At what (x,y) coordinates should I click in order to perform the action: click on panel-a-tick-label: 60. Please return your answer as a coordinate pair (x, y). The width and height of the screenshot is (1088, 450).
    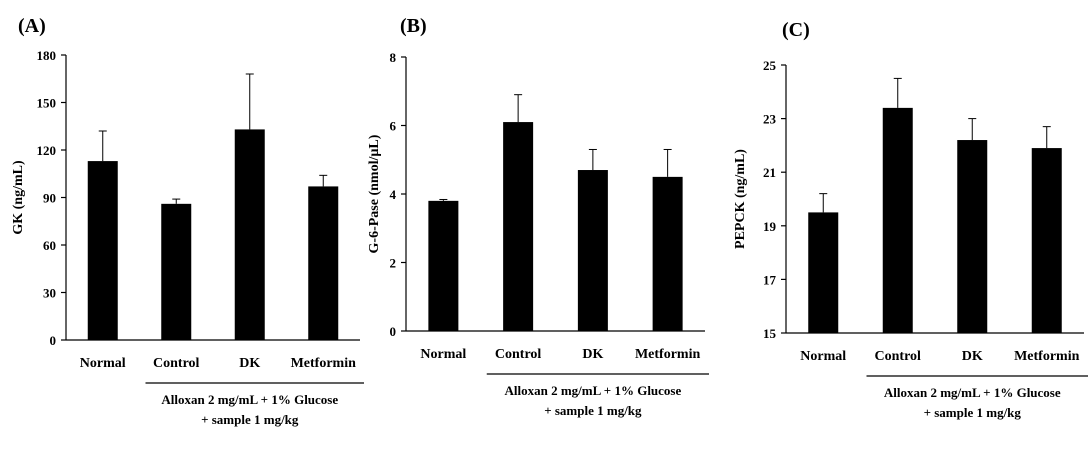
    Looking at the image, I should click on (49, 245).